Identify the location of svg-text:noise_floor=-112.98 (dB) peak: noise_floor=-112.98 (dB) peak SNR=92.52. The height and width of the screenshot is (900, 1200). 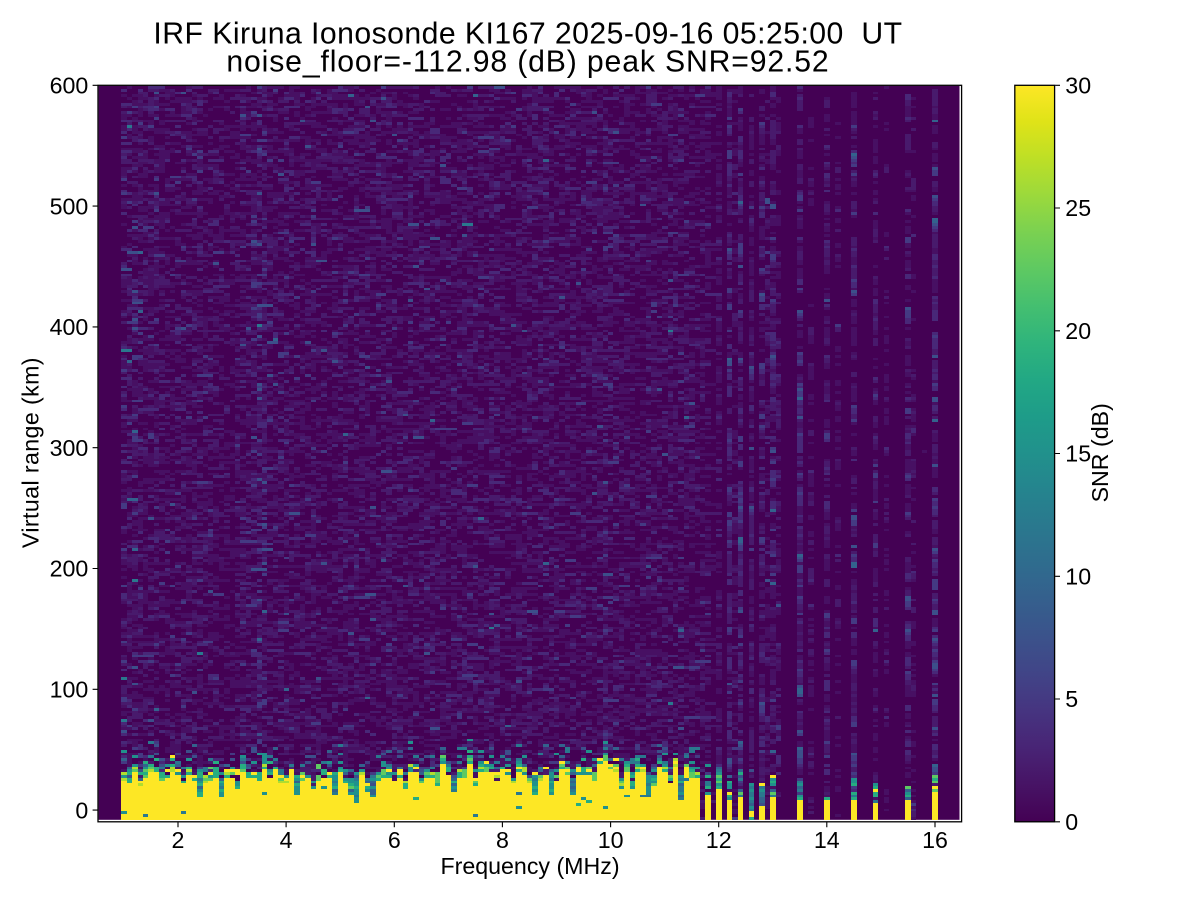
(527, 61).